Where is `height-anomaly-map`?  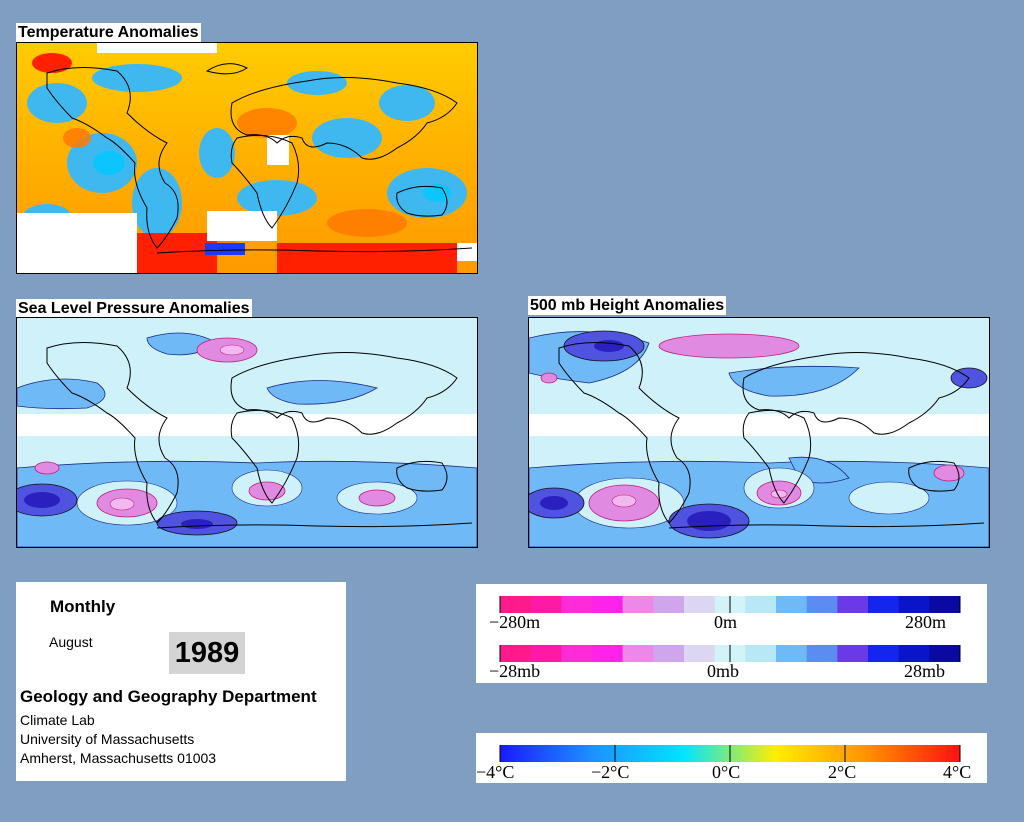
height-anomaly-map is located at coordinates (759, 432).